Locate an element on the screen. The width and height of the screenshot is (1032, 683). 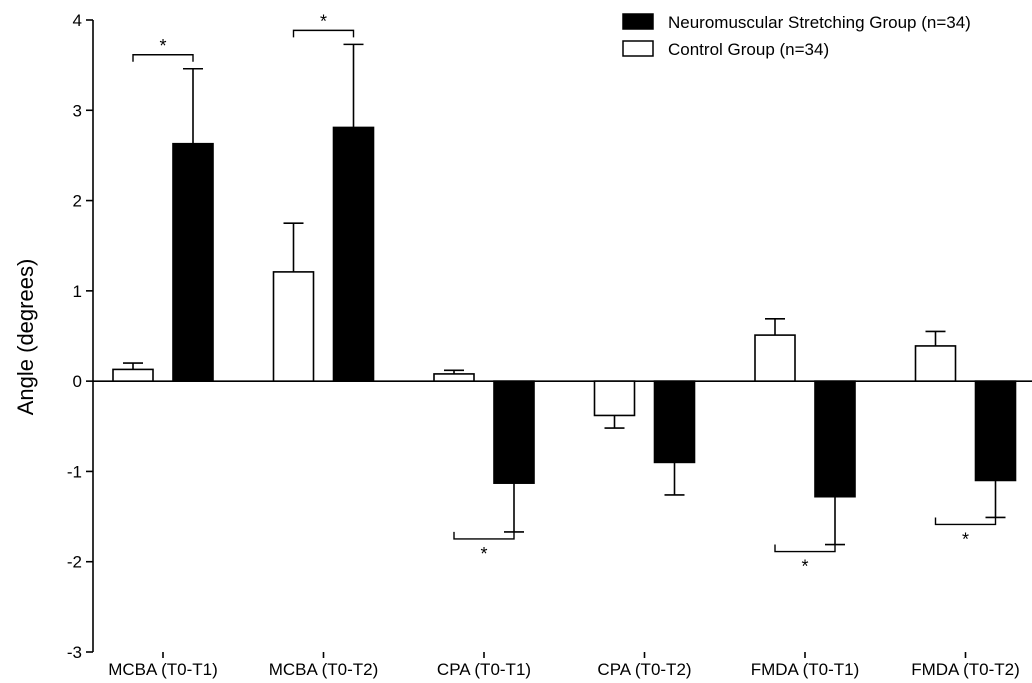
category-label: MCBA (T0-T1) is located at coordinates (163, 669).